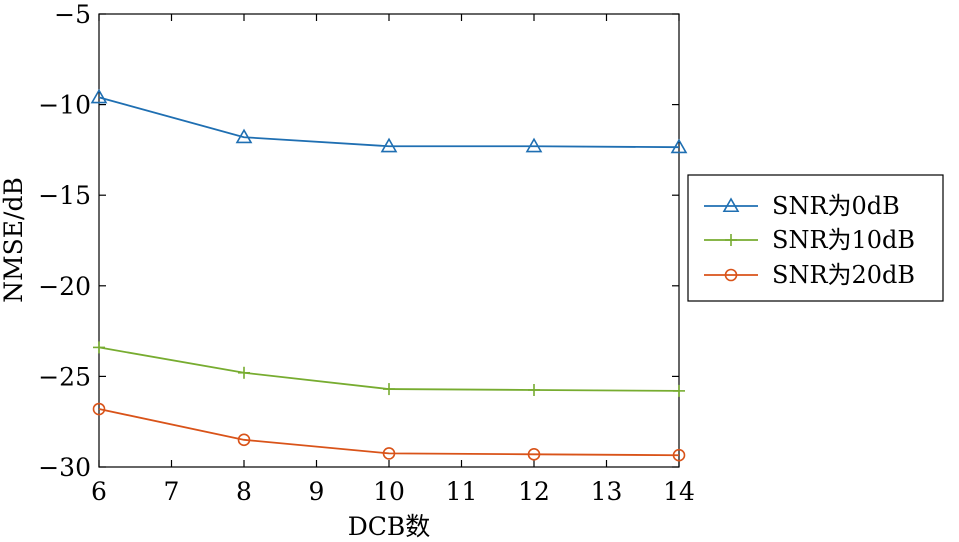  What do you see at coordinates (389, 526) in the screenshot?
I see `x-axis-label: DCB数` at bounding box center [389, 526].